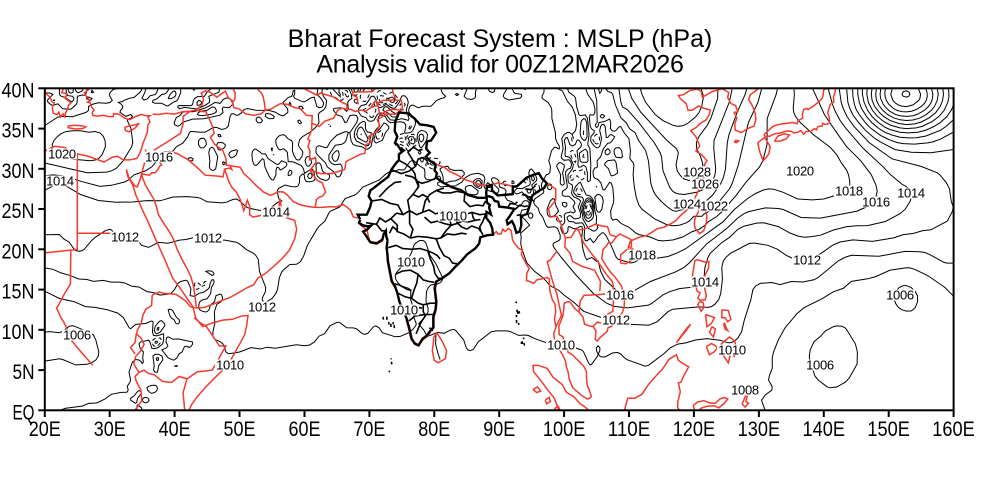 This screenshot has height=500, width=1000. Describe the element at coordinates (18, 171) in the screenshot. I see `svg-text: 30N` at that location.